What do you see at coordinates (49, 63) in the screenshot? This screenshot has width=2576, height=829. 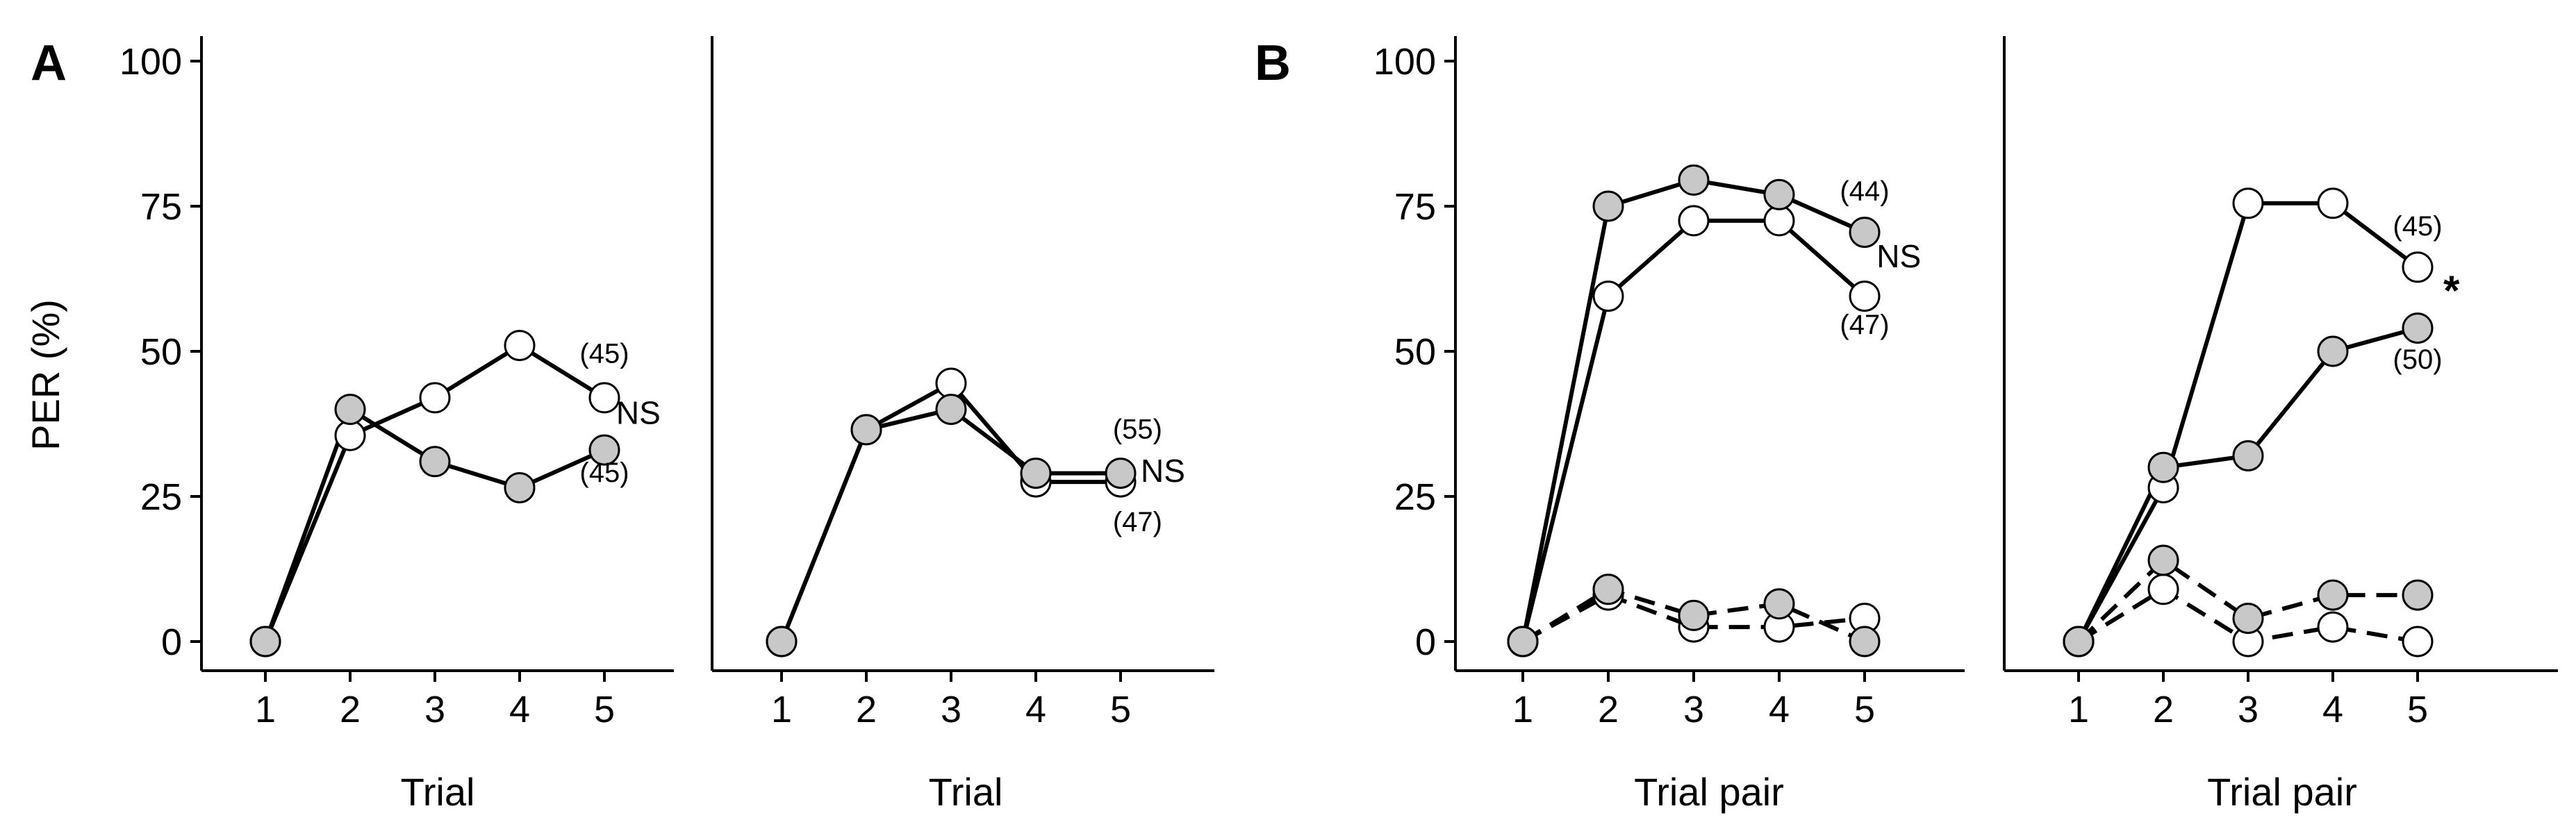 I see `panel-letter-a: A` at bounding box center [49, 63].